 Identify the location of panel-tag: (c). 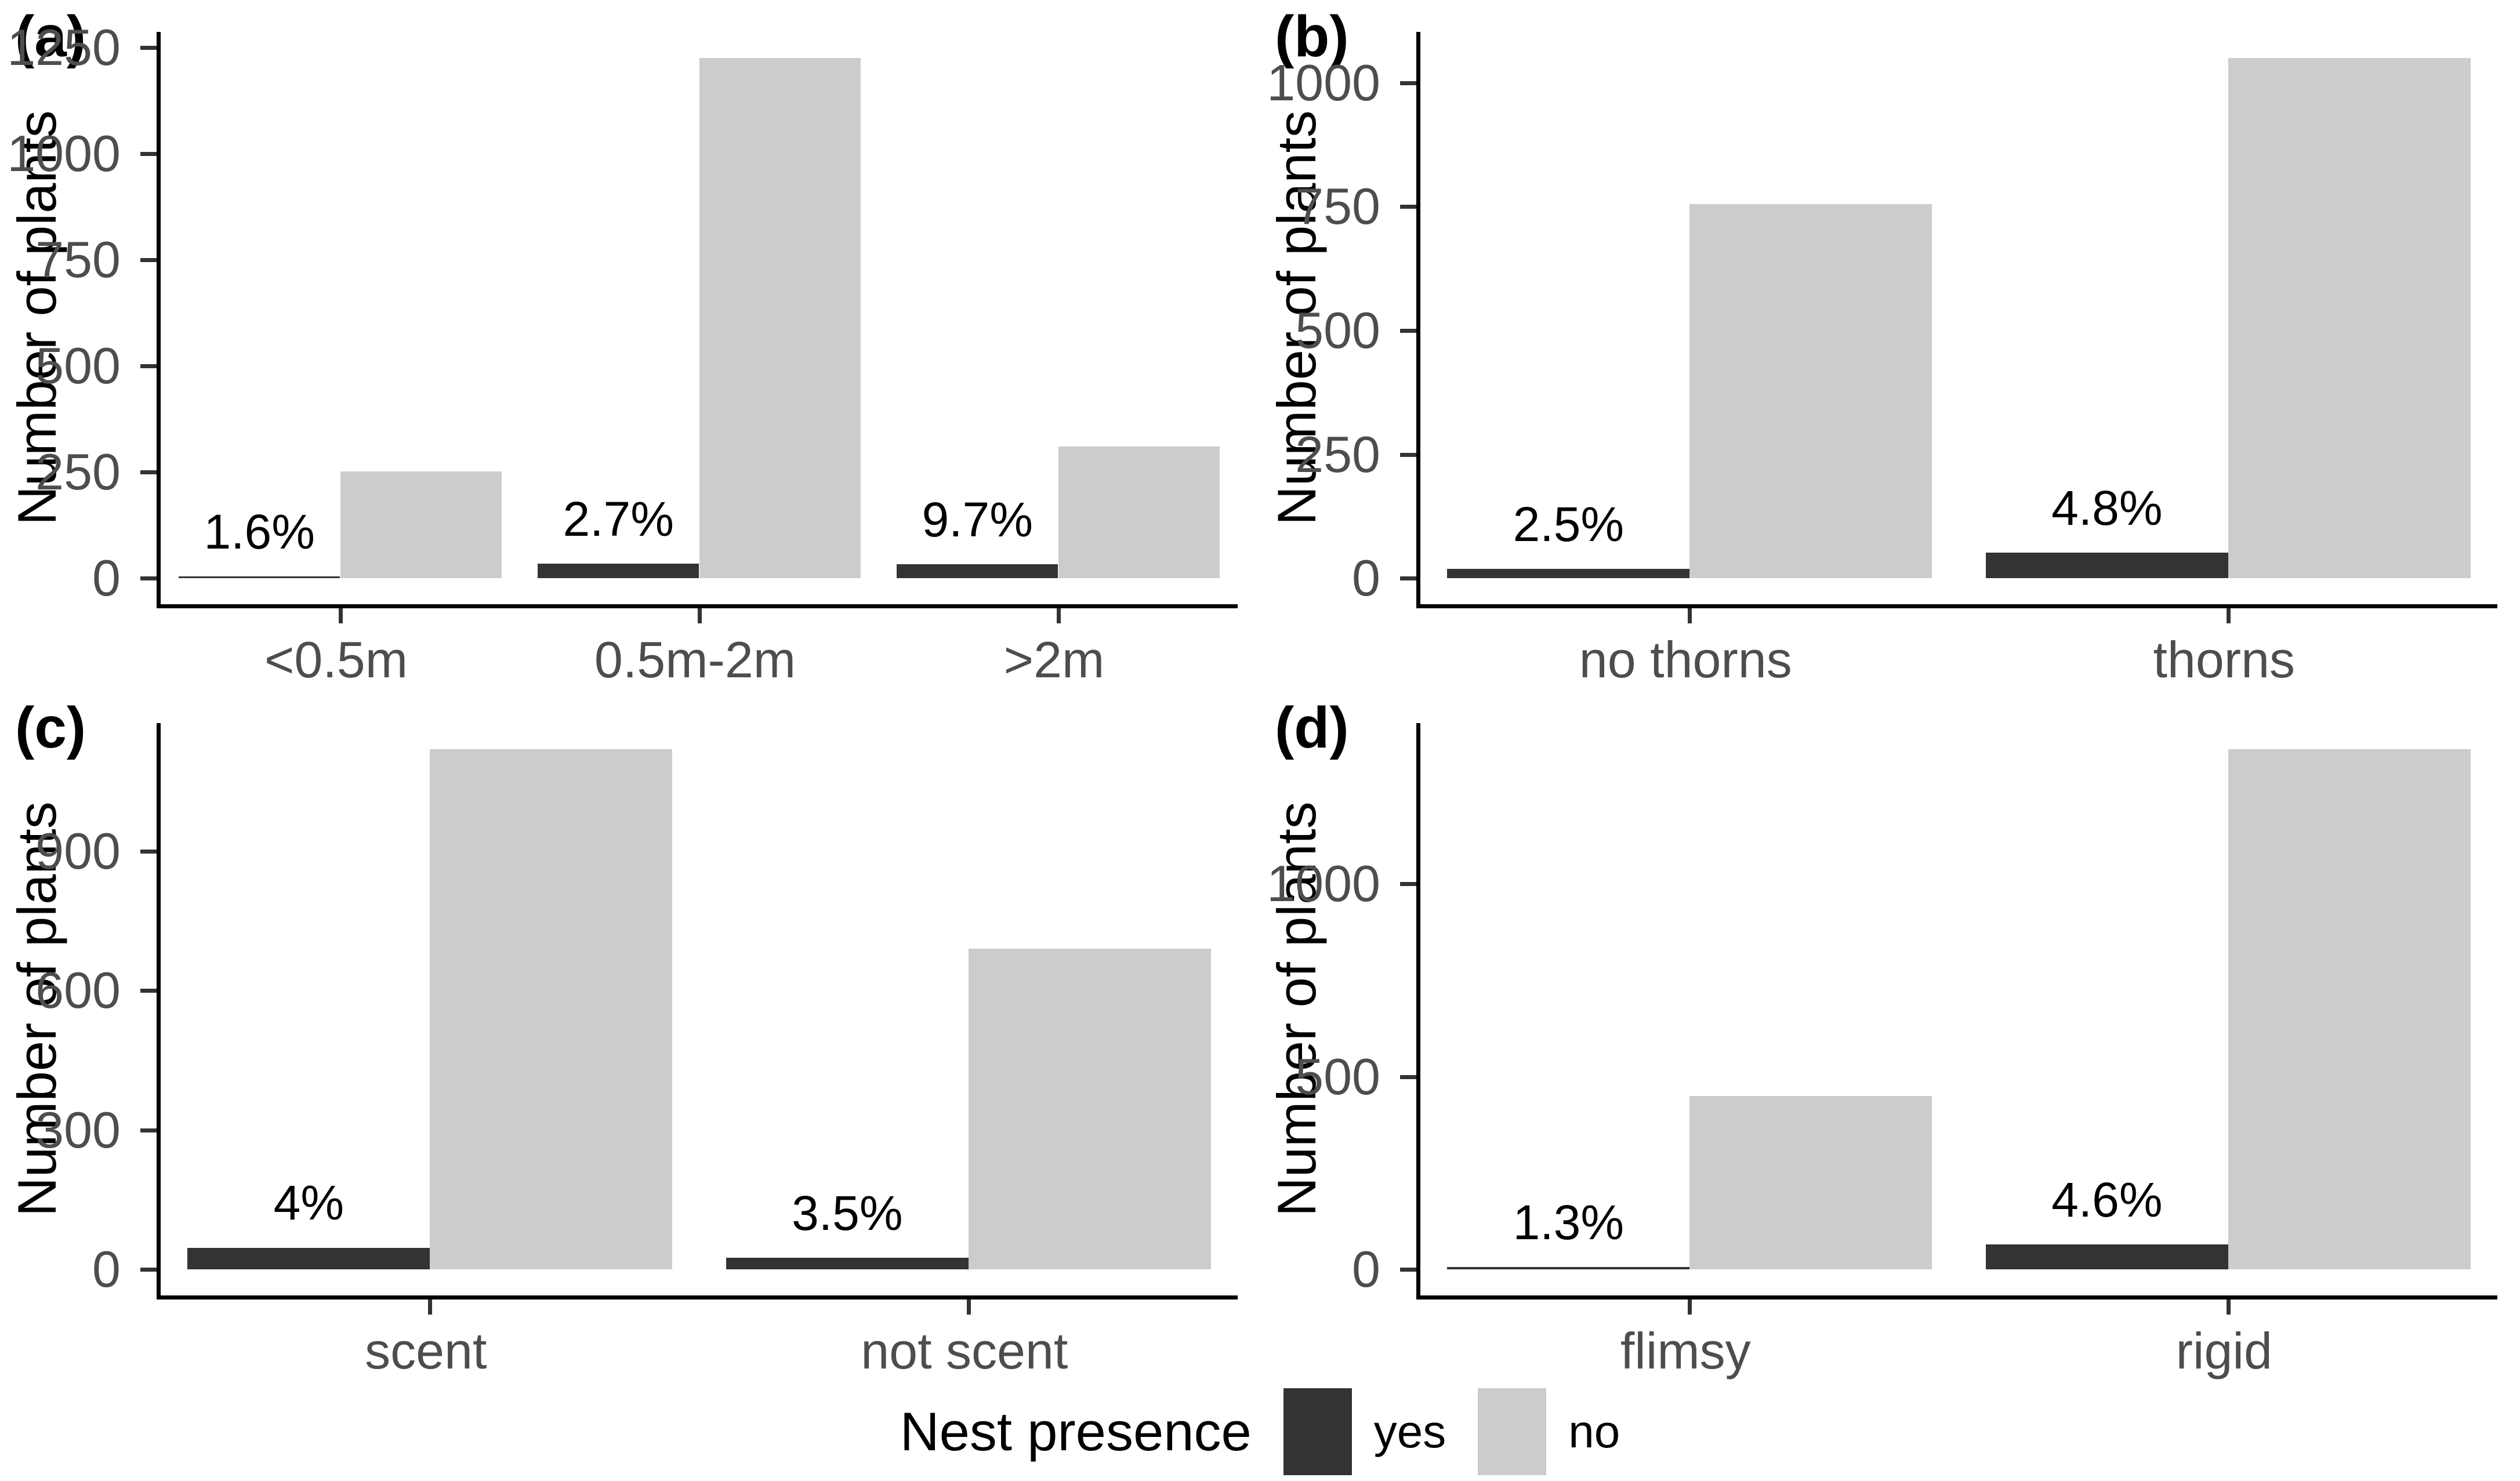
(50, 727).